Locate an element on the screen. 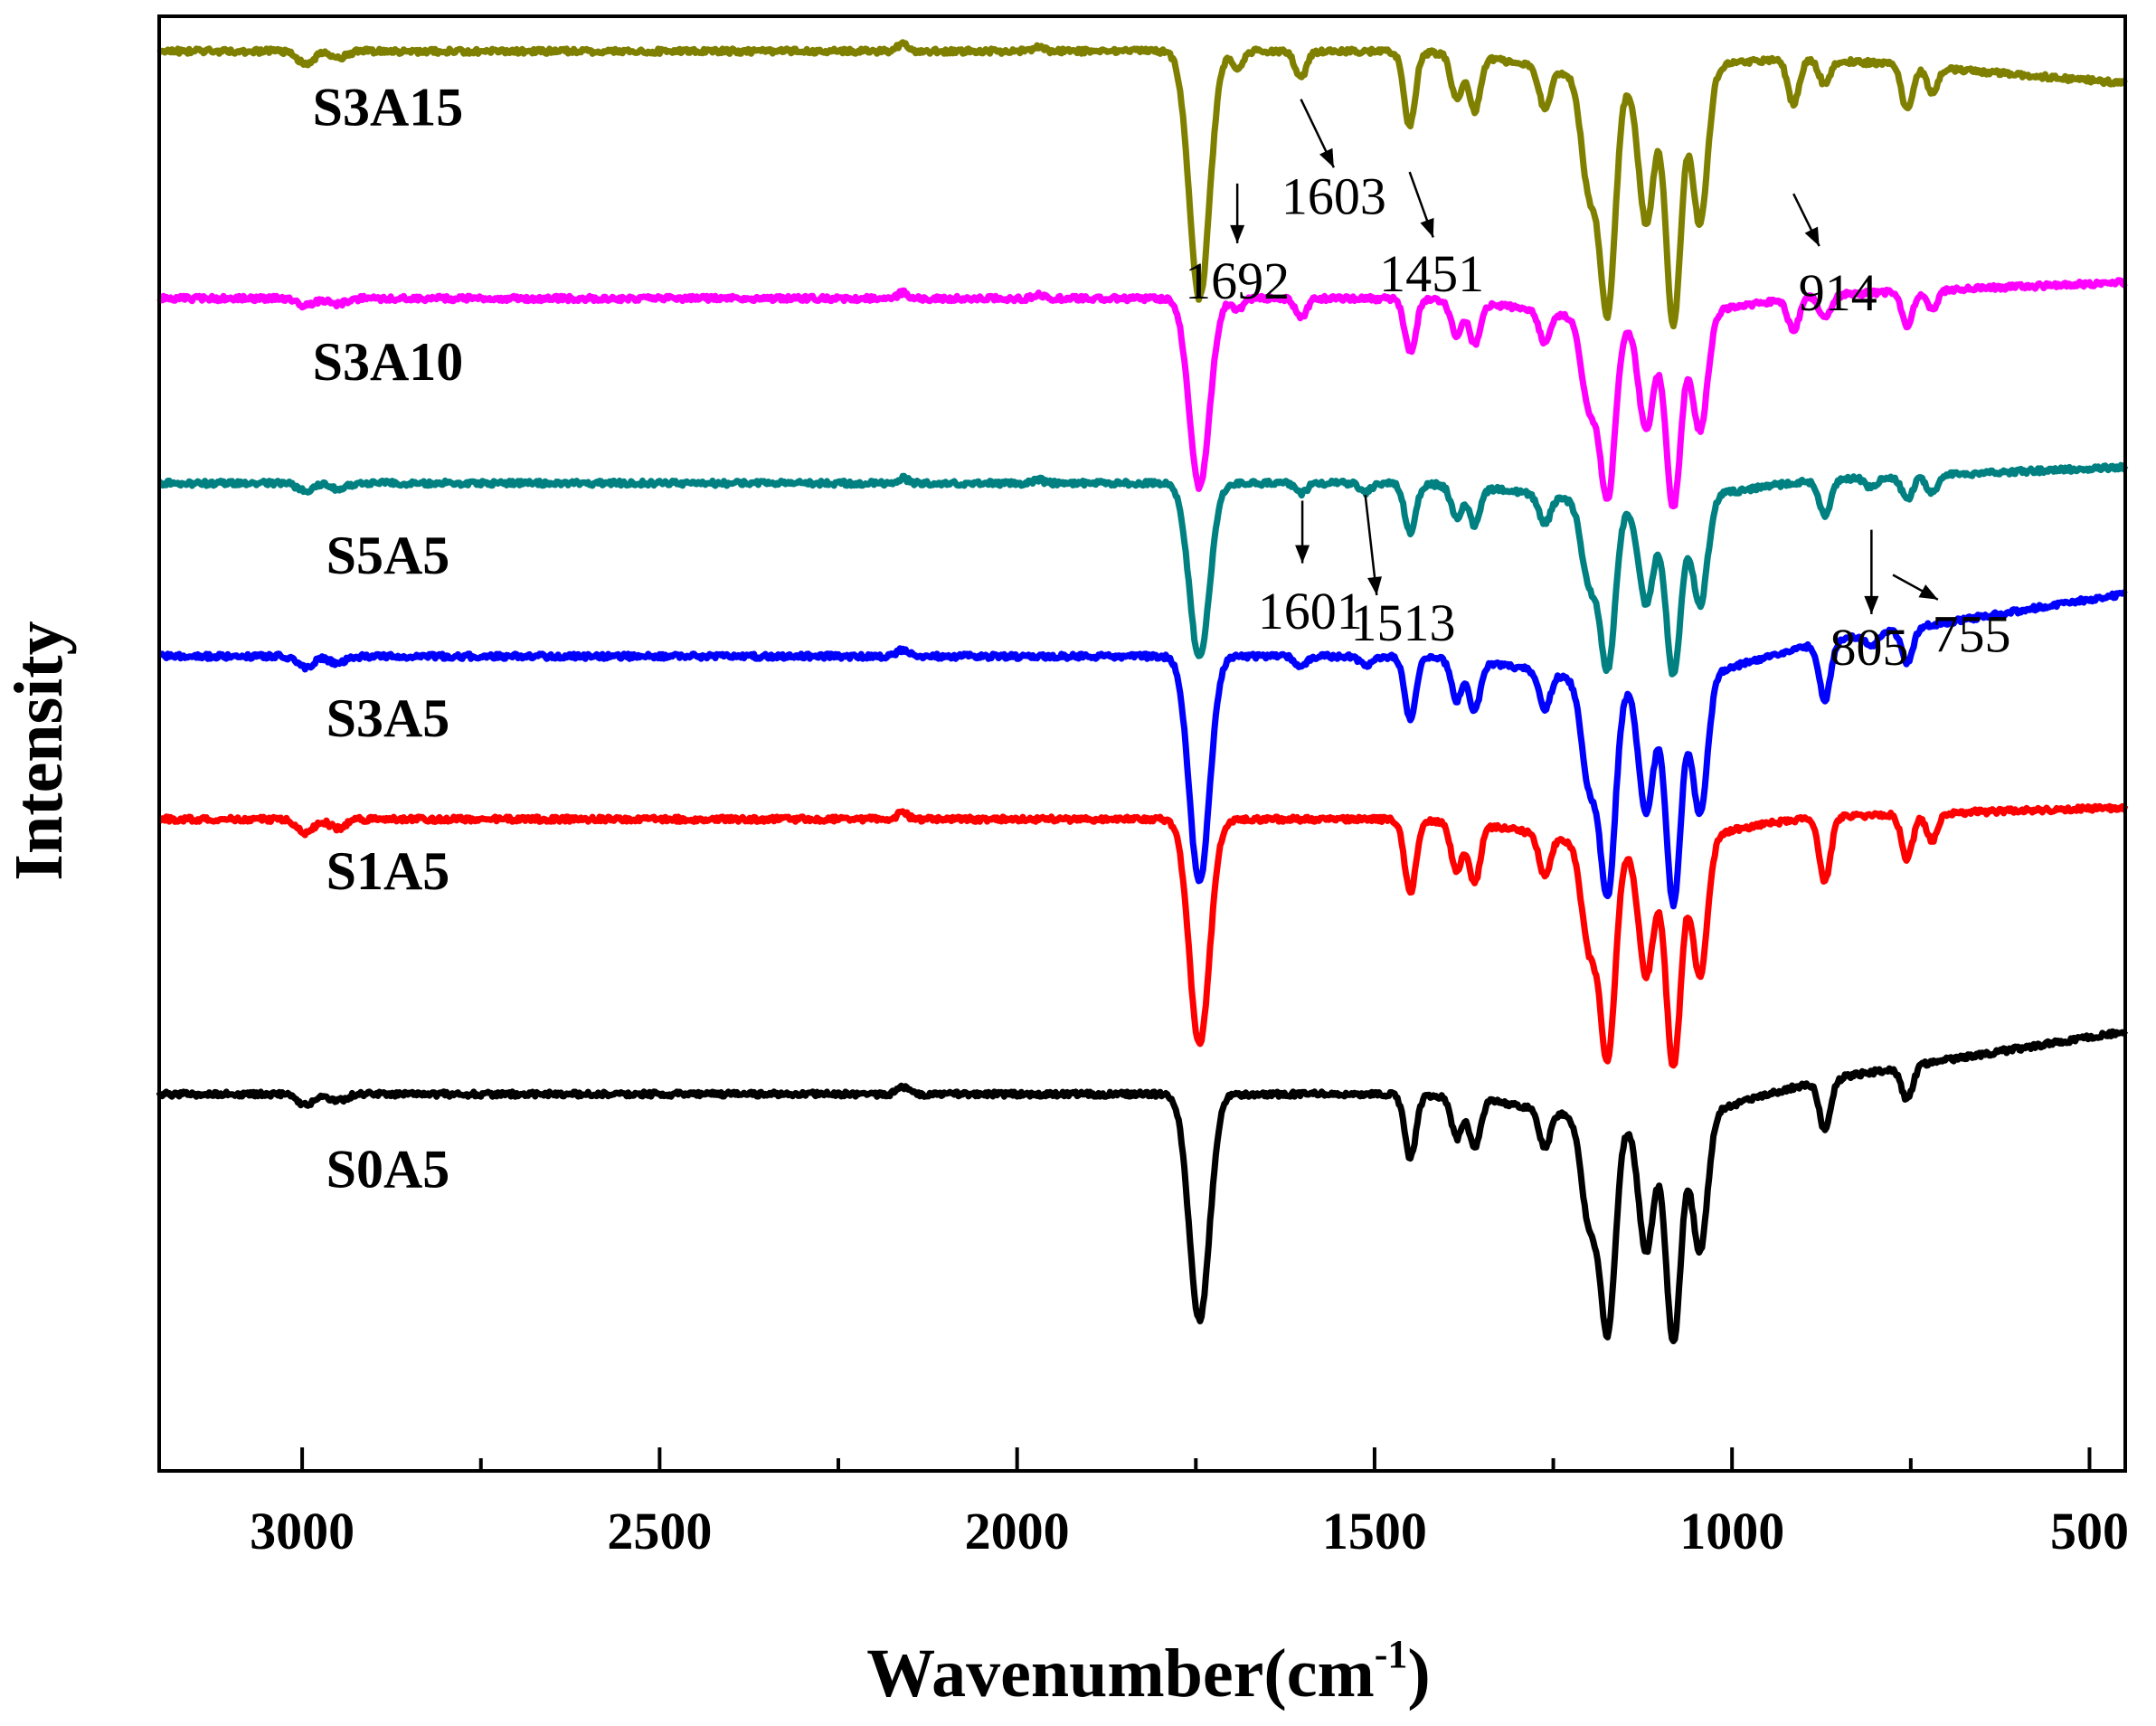 The width and height of the screenshot is (2156, 1726). annotation-label-1603: 1603 is located at coordinates (1333, 196).